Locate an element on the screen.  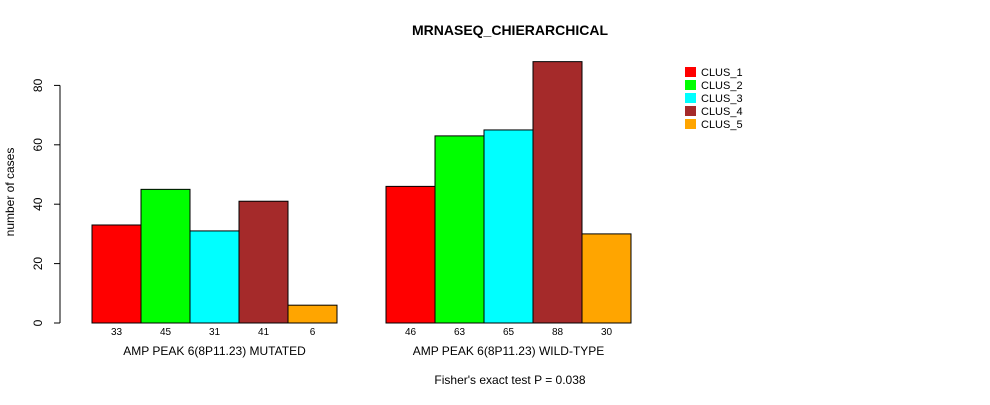
bar-count-label: 88 is located at coordinates (558, 332).